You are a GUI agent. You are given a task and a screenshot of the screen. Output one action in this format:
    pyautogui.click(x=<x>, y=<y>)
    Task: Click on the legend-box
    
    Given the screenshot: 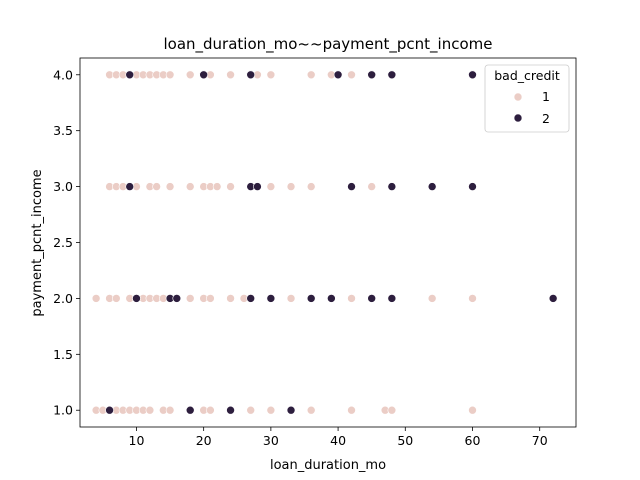 What is the action you would take?
    pyautogui.click(x=527, y=98)
    